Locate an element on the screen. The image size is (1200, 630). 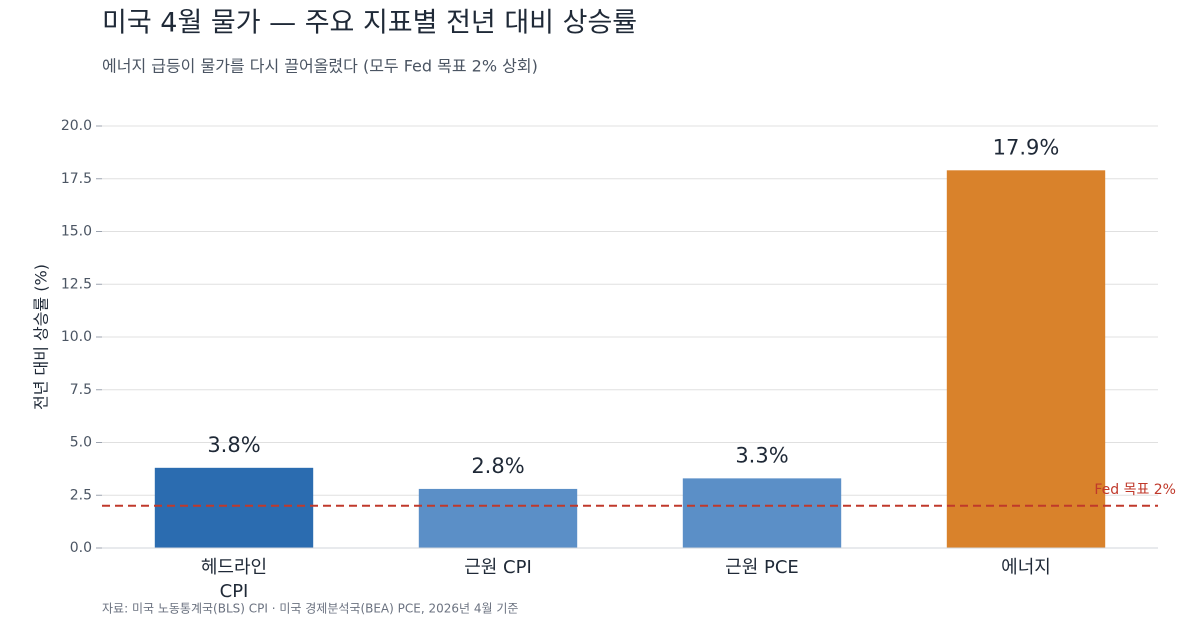
y-tick-label: 20.0 is located at coordinates (76, 126).